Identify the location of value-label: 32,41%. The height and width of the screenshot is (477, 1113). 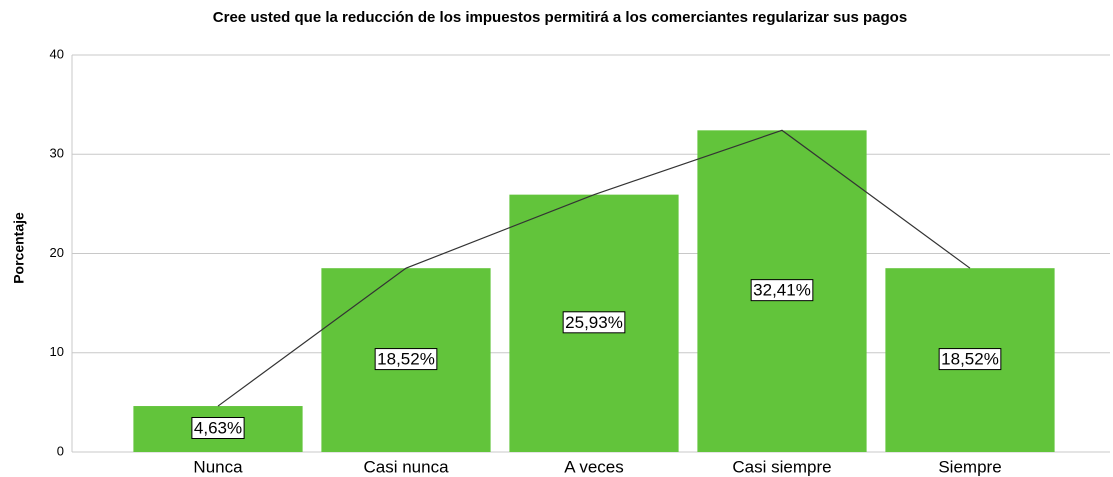
(782, 290).